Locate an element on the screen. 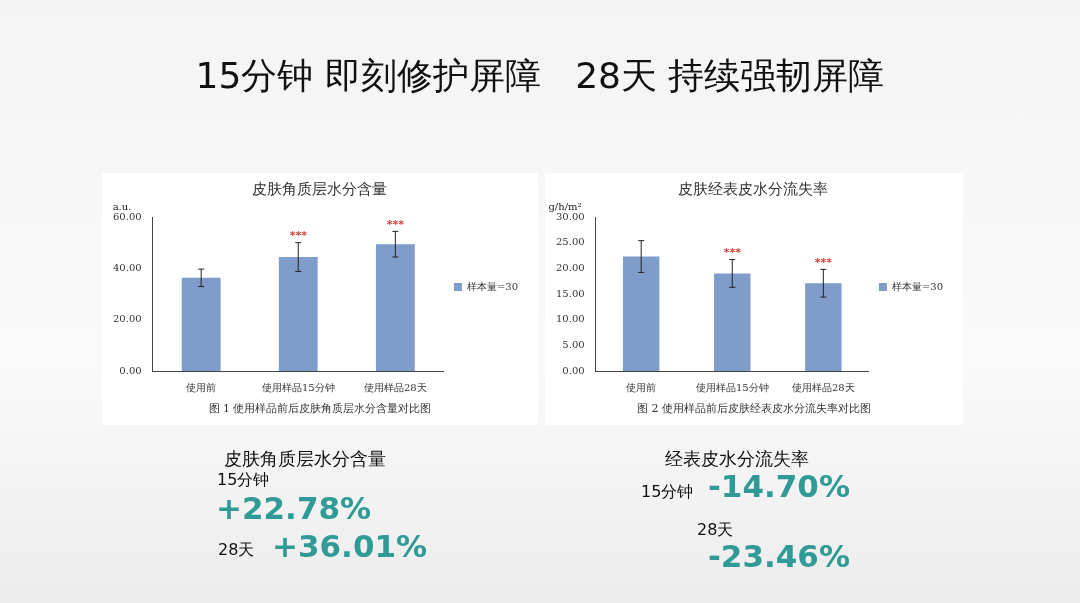 This screenshot has height=603, width=1080. chart-title: 皮肤经表皮水分流失率 is located at coordinates (753, 188).